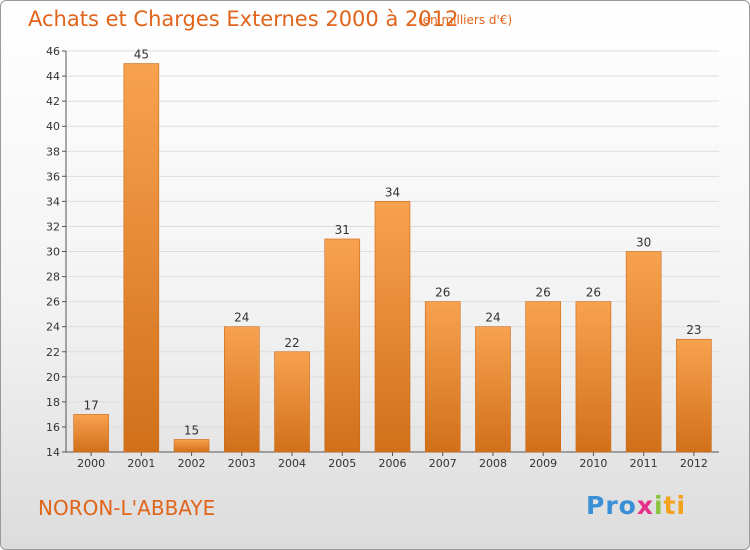 The image size is (750, 550). Describe the element at coordinates (53, 201) in the screenshot. I see `y-tick-label-34: 34` at that location.